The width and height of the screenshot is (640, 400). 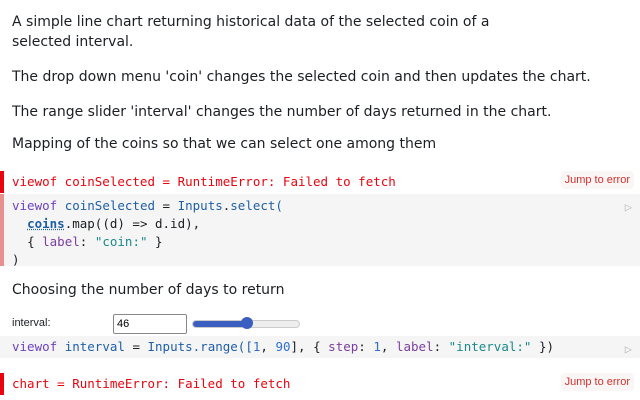 I want to click on code-token: }), so click(x=543, y=346).